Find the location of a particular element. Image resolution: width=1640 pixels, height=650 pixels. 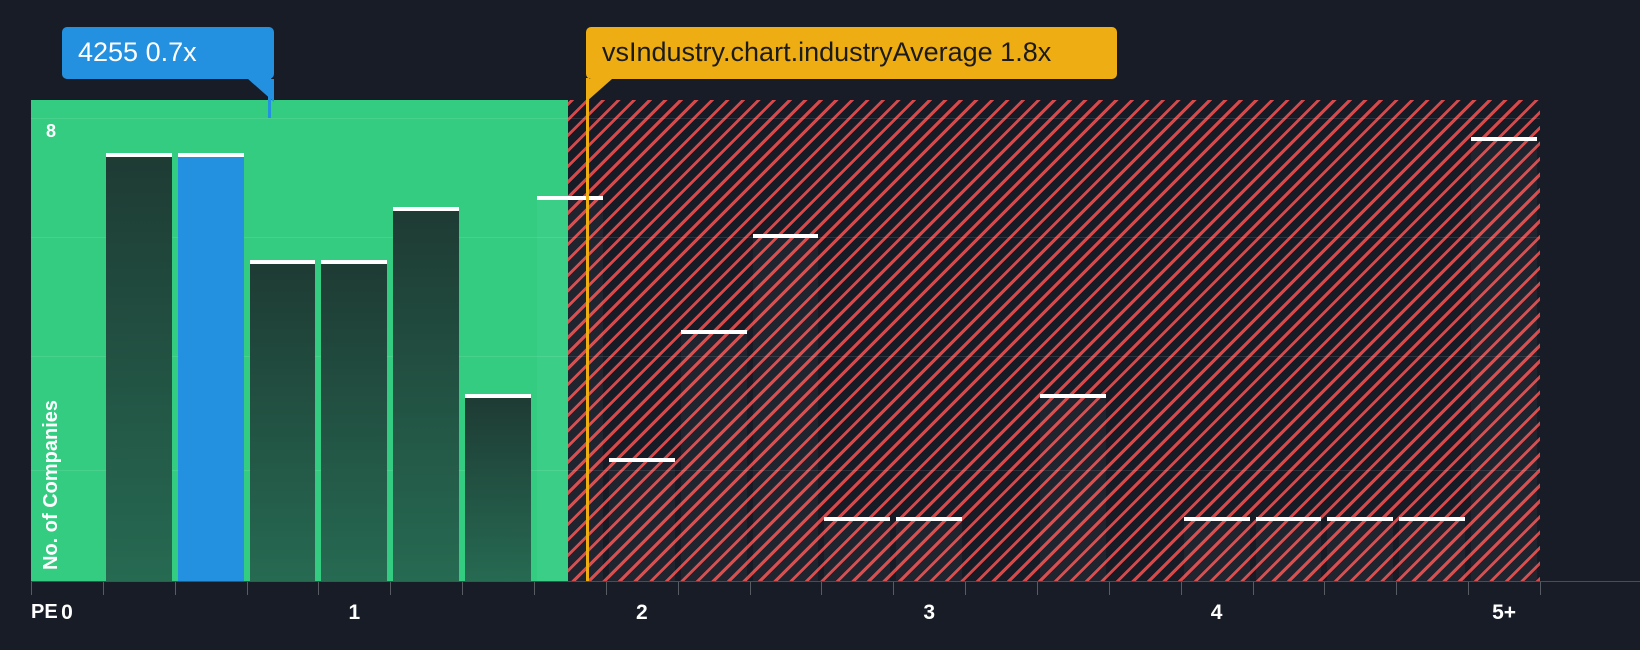

bar-2.5 is located at coordinates (785, 407).